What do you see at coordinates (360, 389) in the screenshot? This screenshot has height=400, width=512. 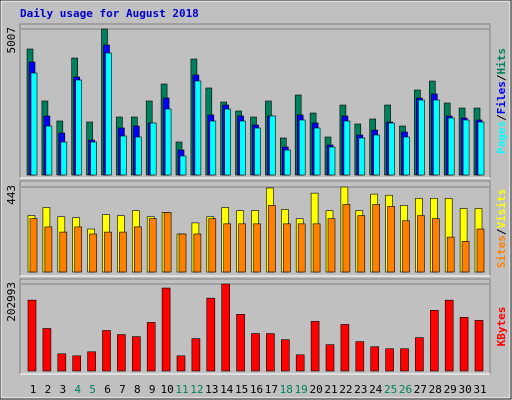 I see `x-tick-label: 23` at bounding box center [360, 389].